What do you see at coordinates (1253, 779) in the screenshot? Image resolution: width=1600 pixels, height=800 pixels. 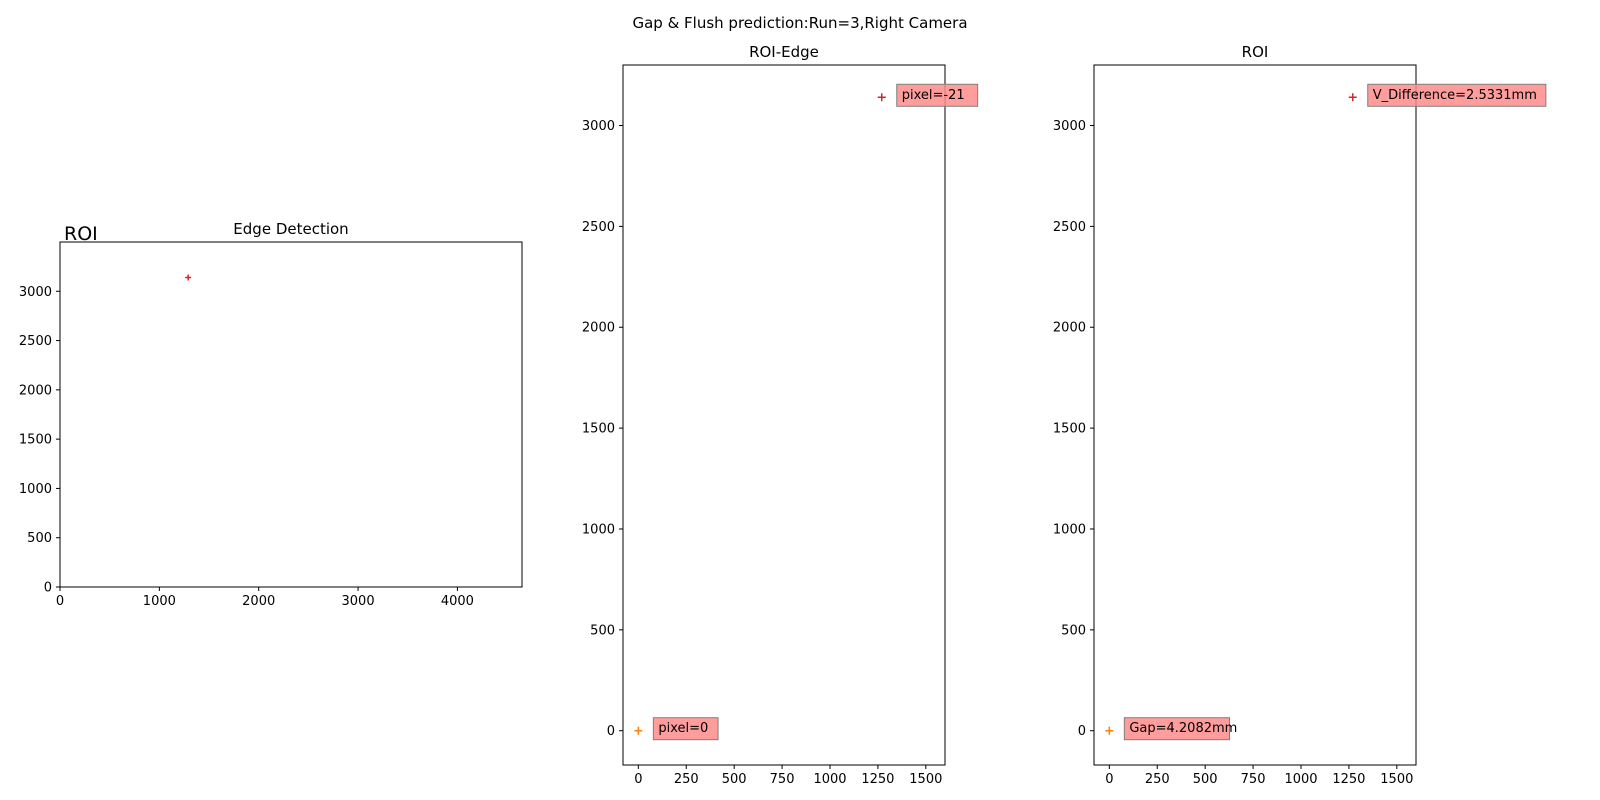 I see `x-tick-label: 750` at bounding box center [1253, 779].